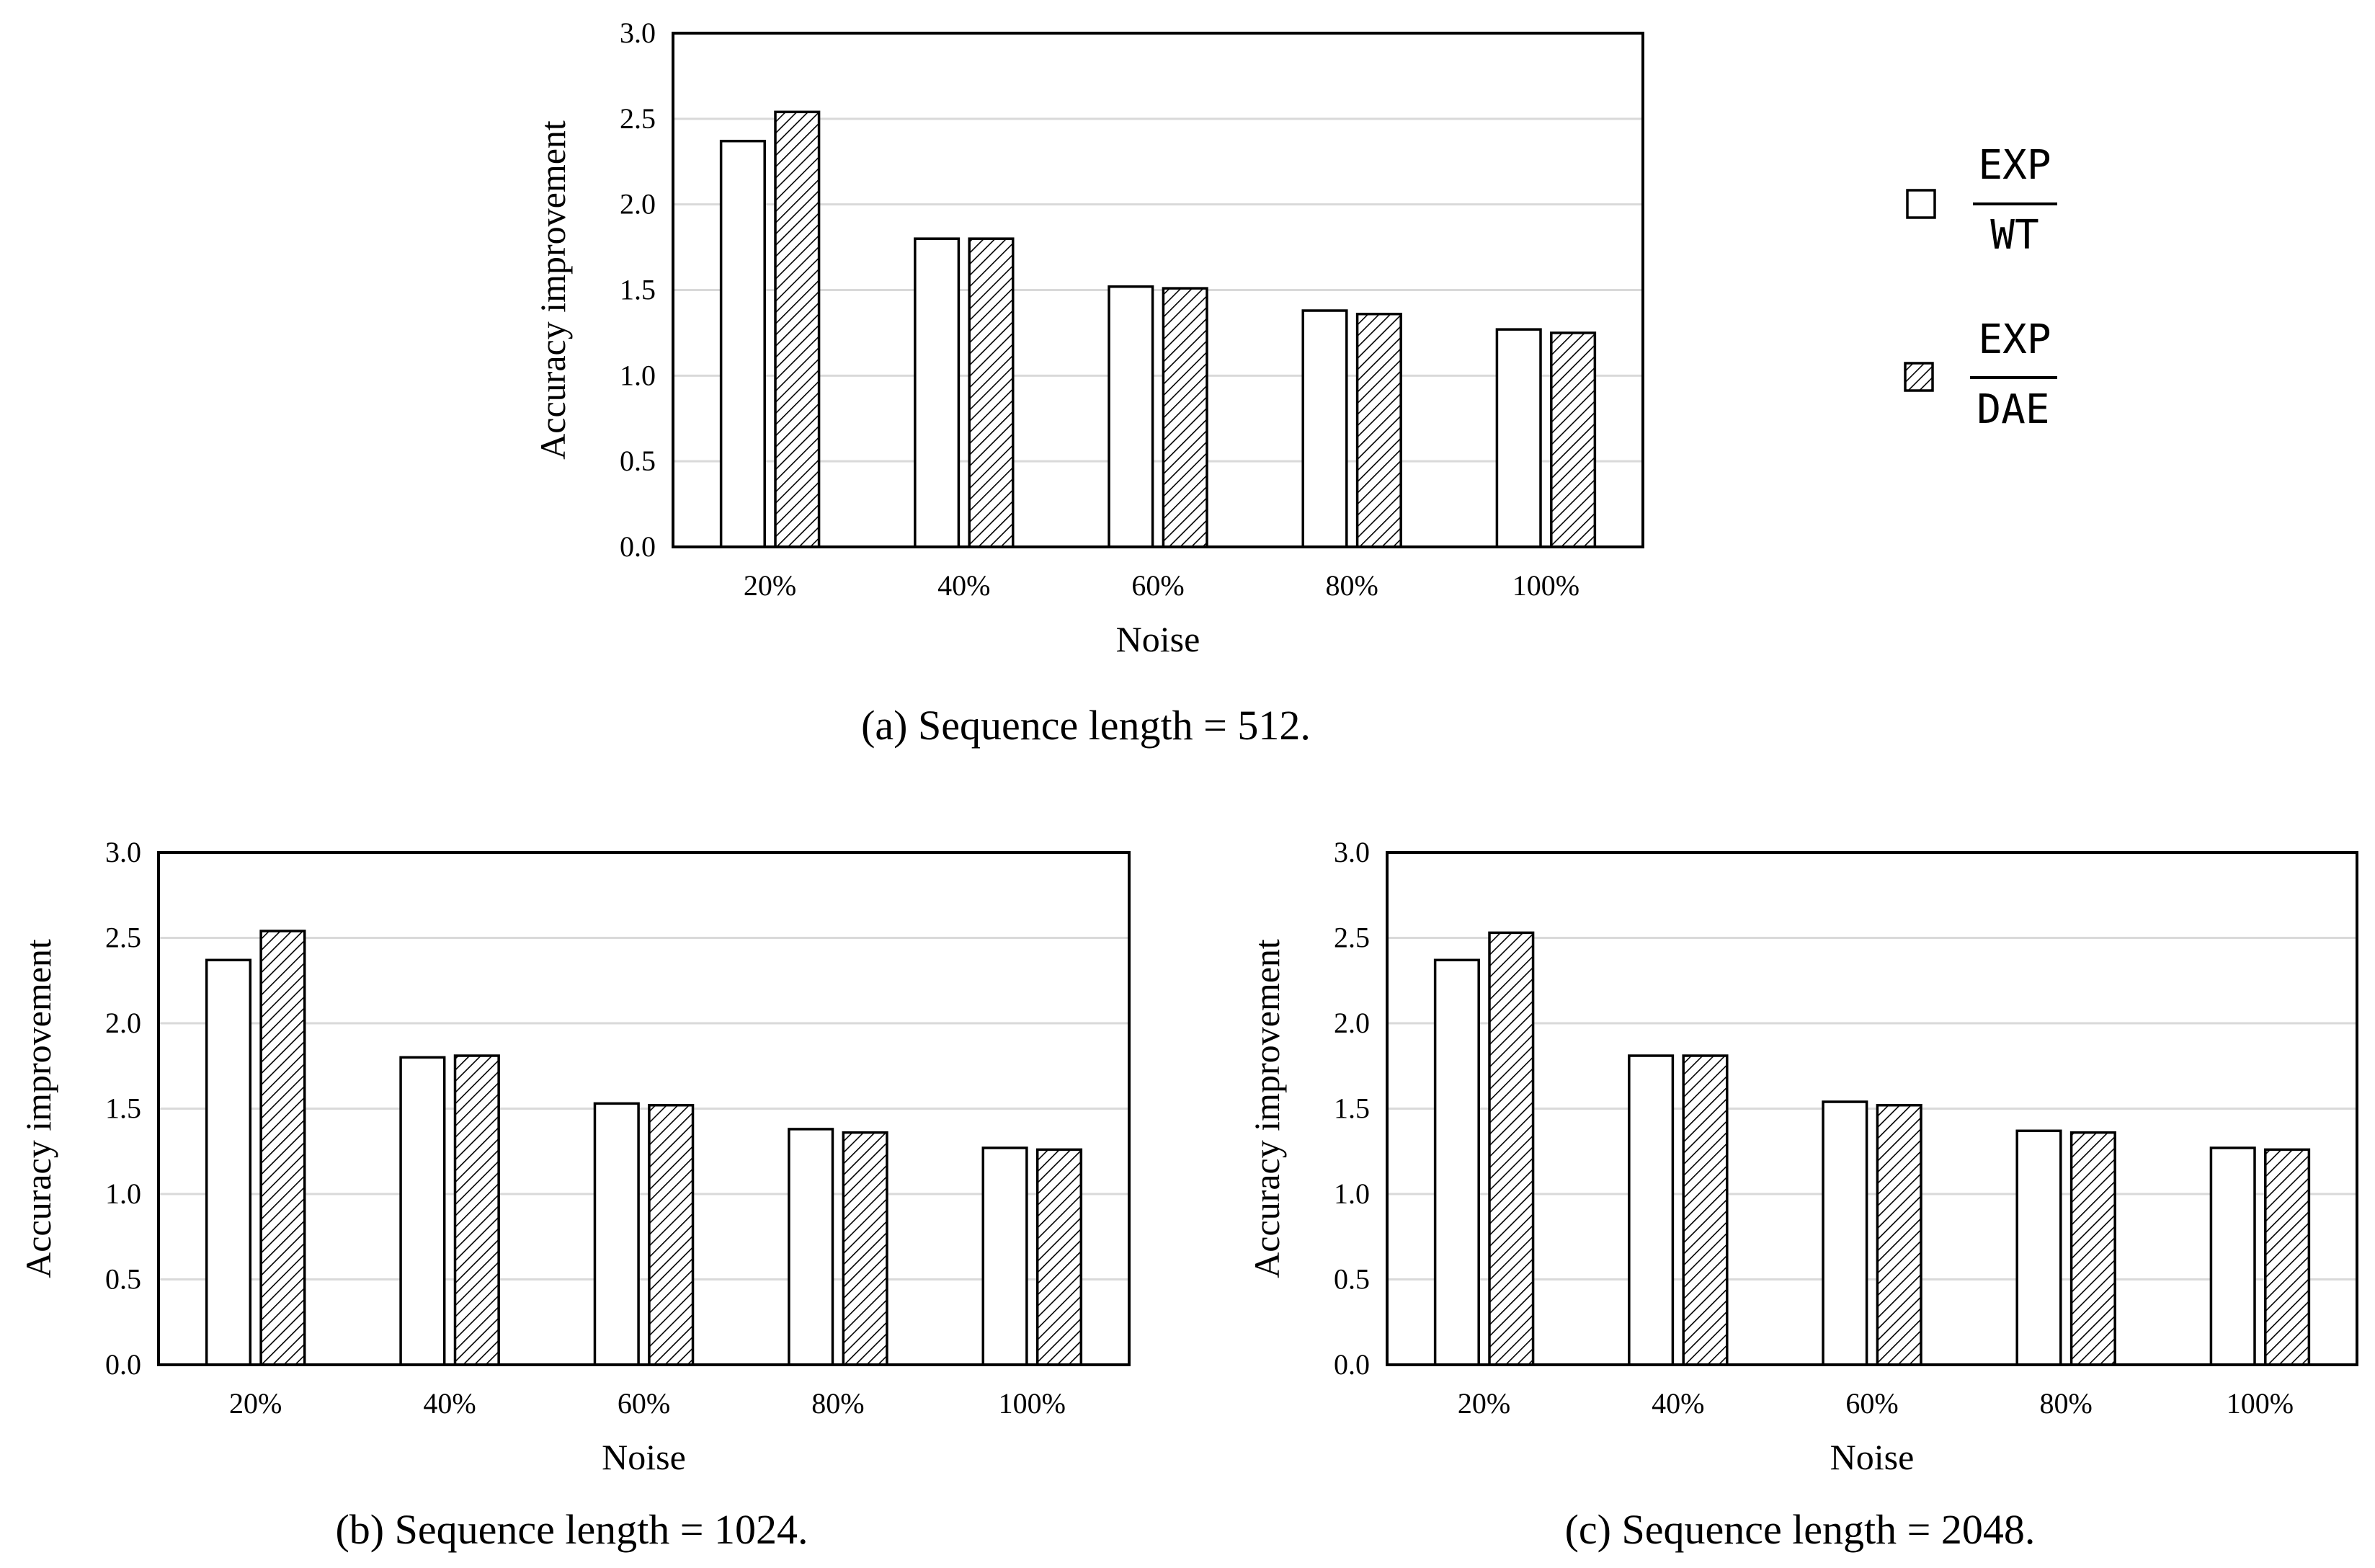  I want to click on legend-entry-exp-dae: EXP DAE, so click(1980, 374).